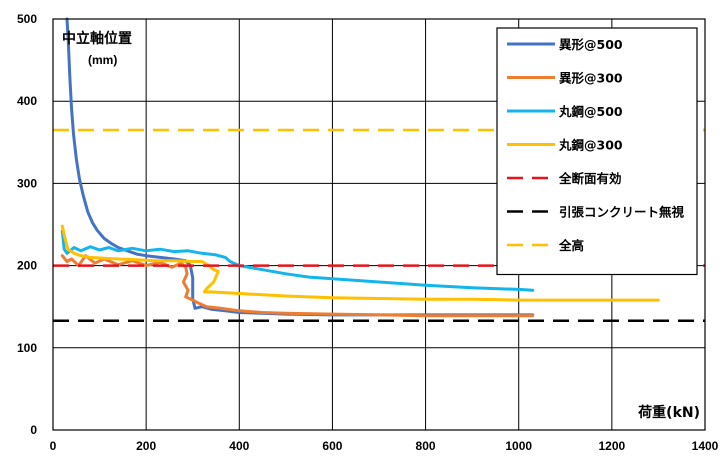 The image size is (725, 459). I want to click on y-axis-title: 中立軸位置, so click(97, 38).